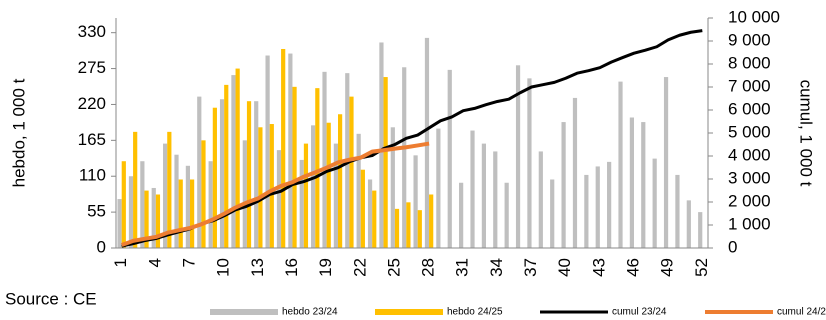 The width and height of the screenshot is (826, 320). I want to click on x-tick-label: 34, so click(496, 267).